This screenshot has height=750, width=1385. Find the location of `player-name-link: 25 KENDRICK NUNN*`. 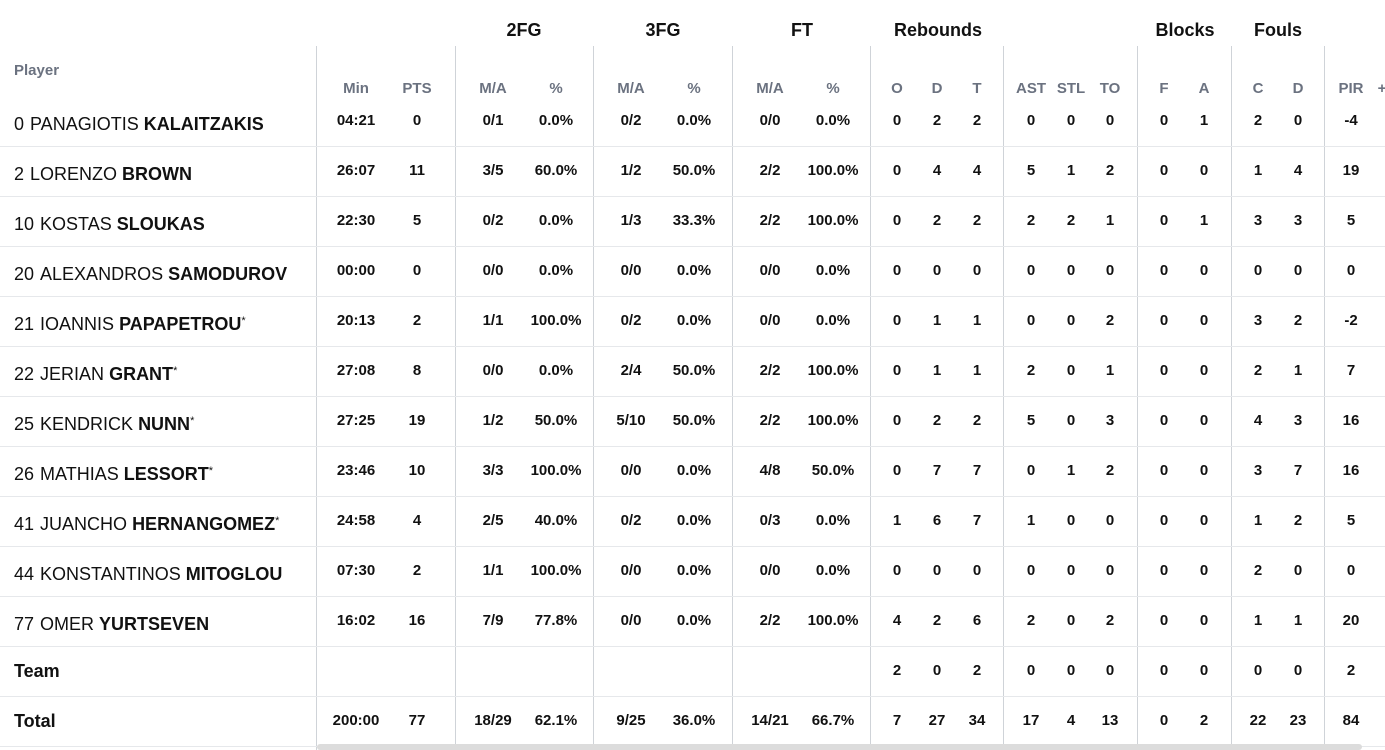

player-name-link: 25 KENDRICK NUNN* is located at coordinates (104, 421).